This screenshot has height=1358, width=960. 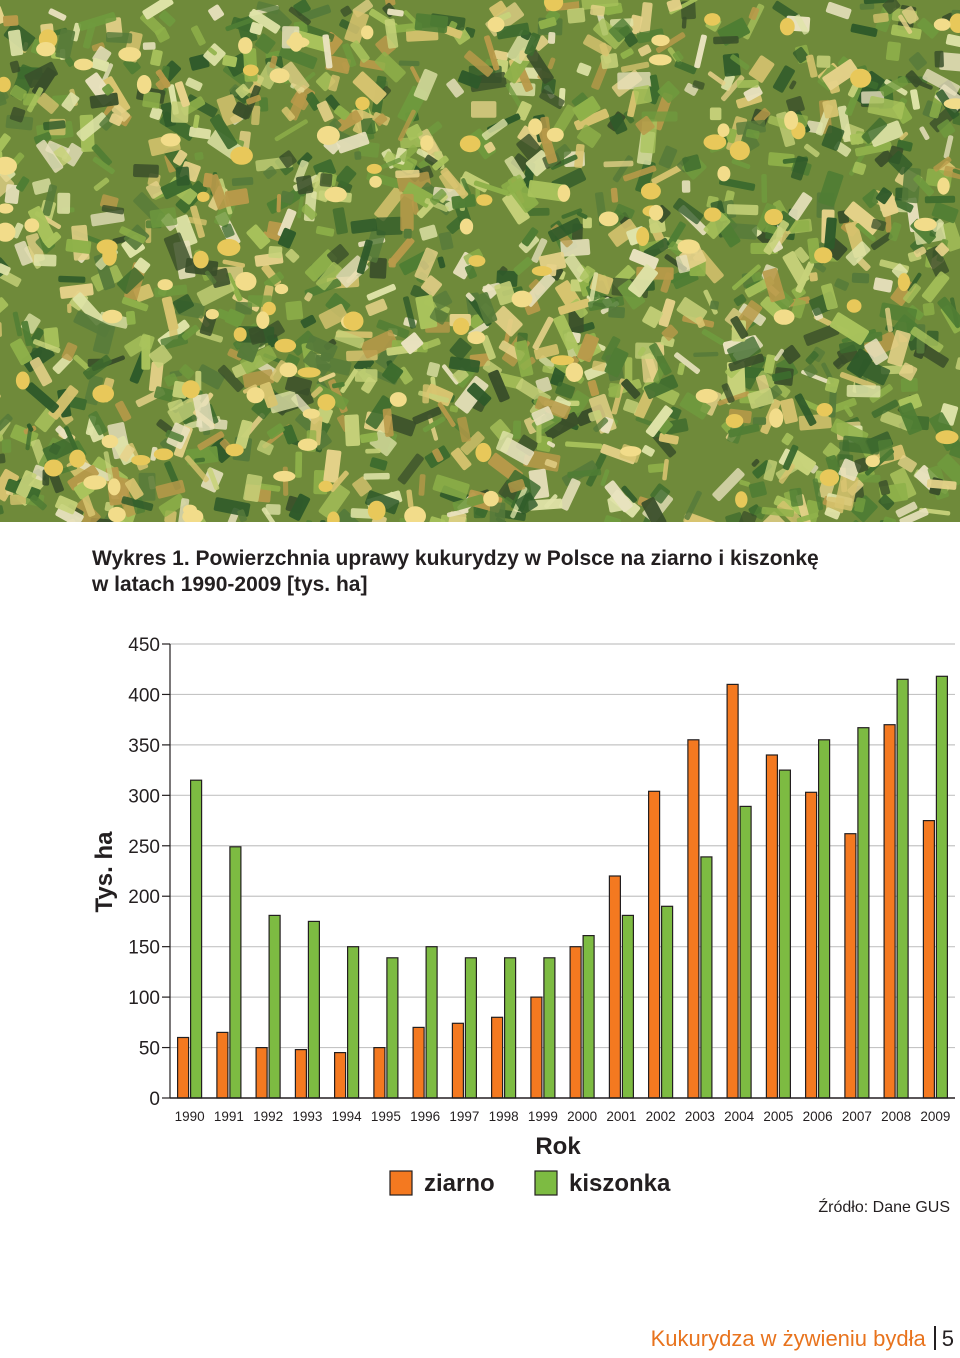 I want to click on legend-label-kiszonka: kiszonka, so click(x=620, y=1183).